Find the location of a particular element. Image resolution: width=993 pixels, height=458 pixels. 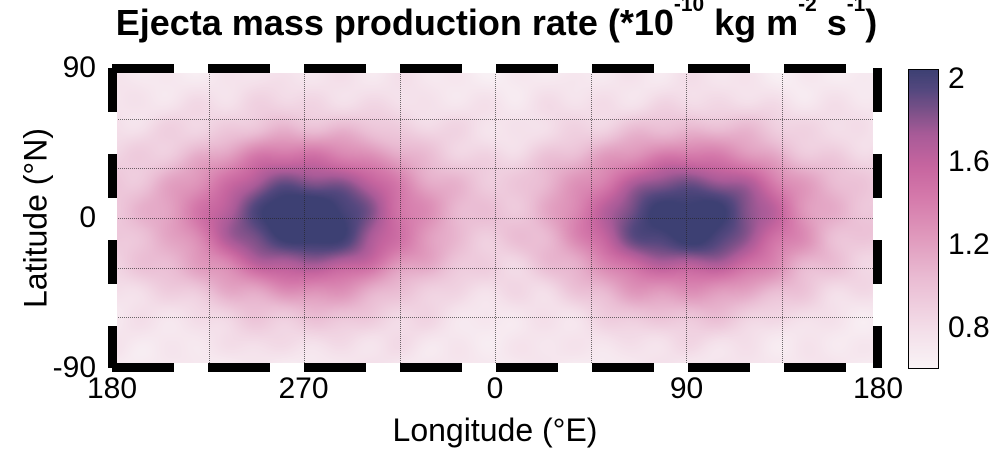

title-superscript-exponent: -10 is located at coordinates (689, 8).